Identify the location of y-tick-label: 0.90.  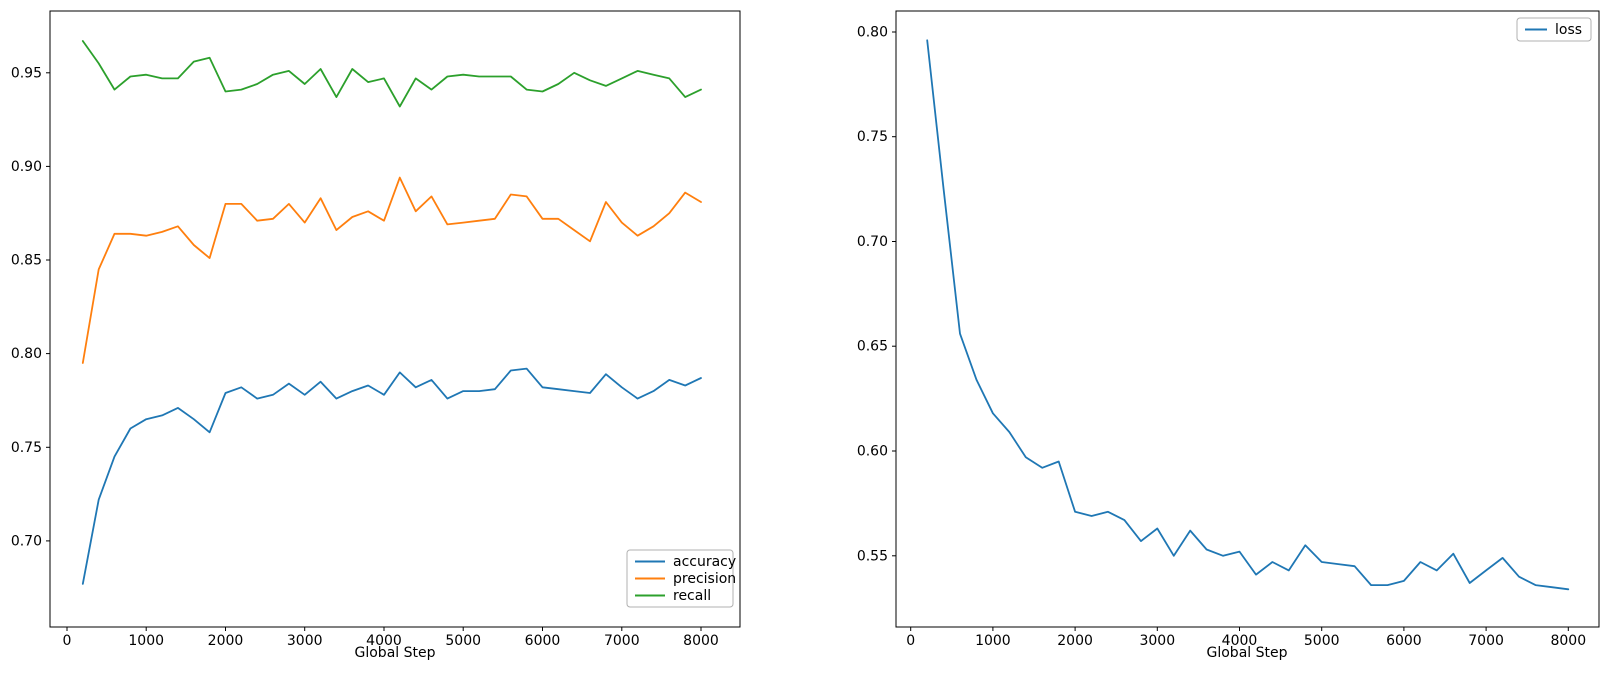
(26, 167).